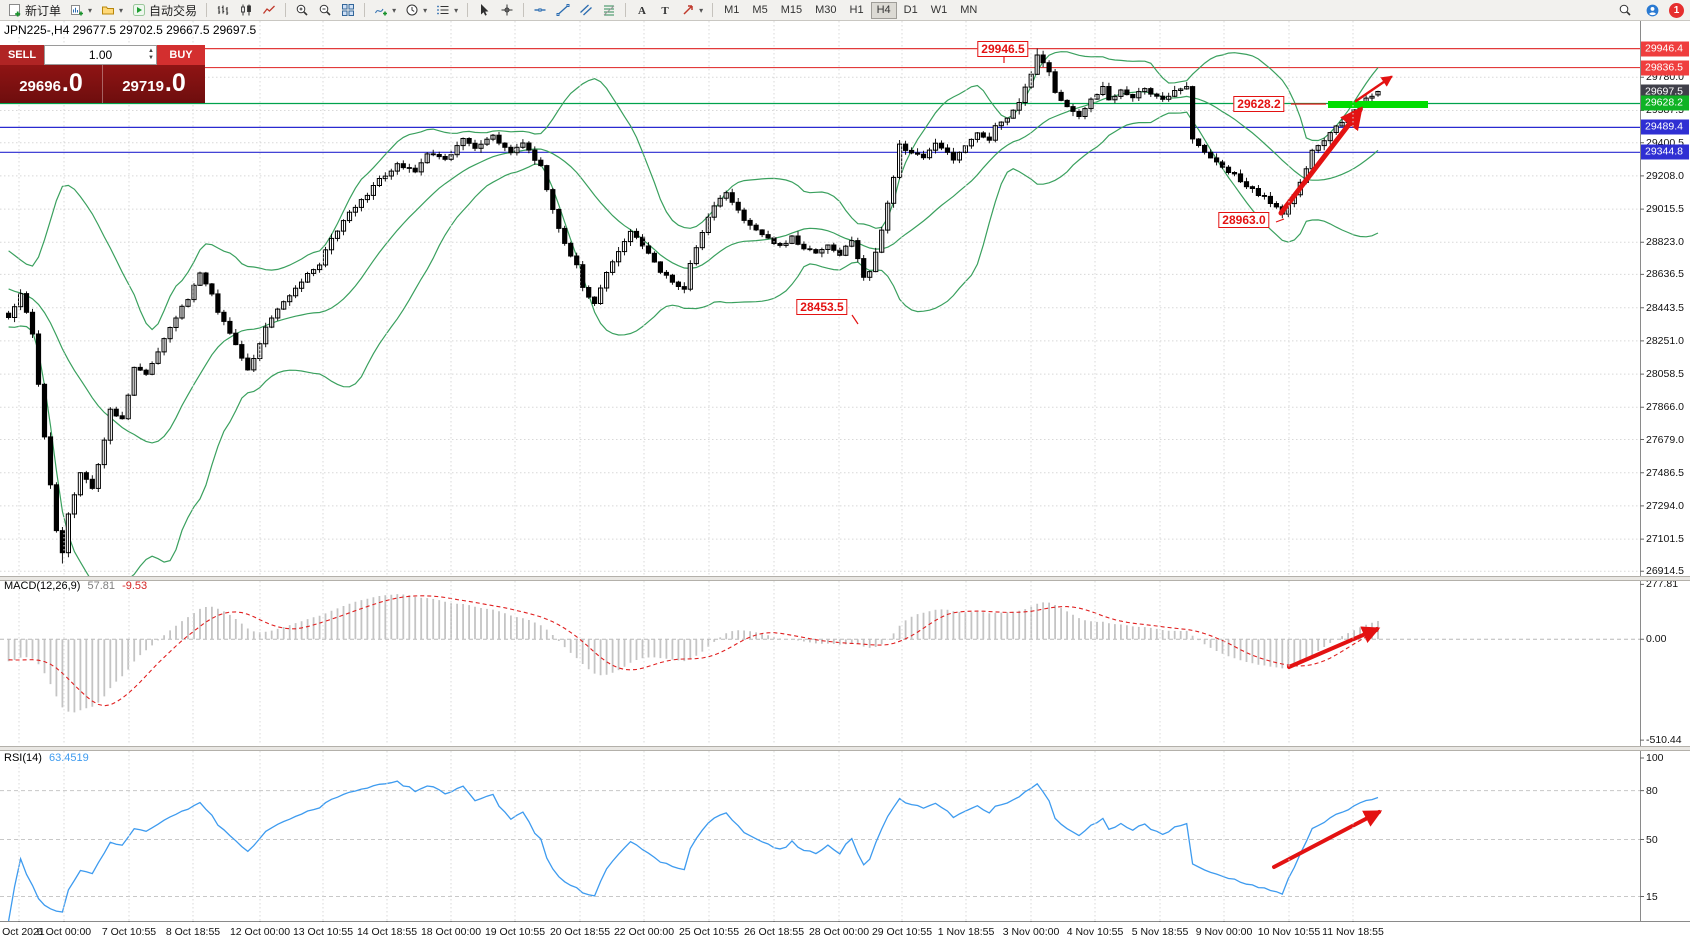  Describe the element at coordinates (1665, 175) in the screenshot. I see `price-scale-label: 29208.0` at that location.